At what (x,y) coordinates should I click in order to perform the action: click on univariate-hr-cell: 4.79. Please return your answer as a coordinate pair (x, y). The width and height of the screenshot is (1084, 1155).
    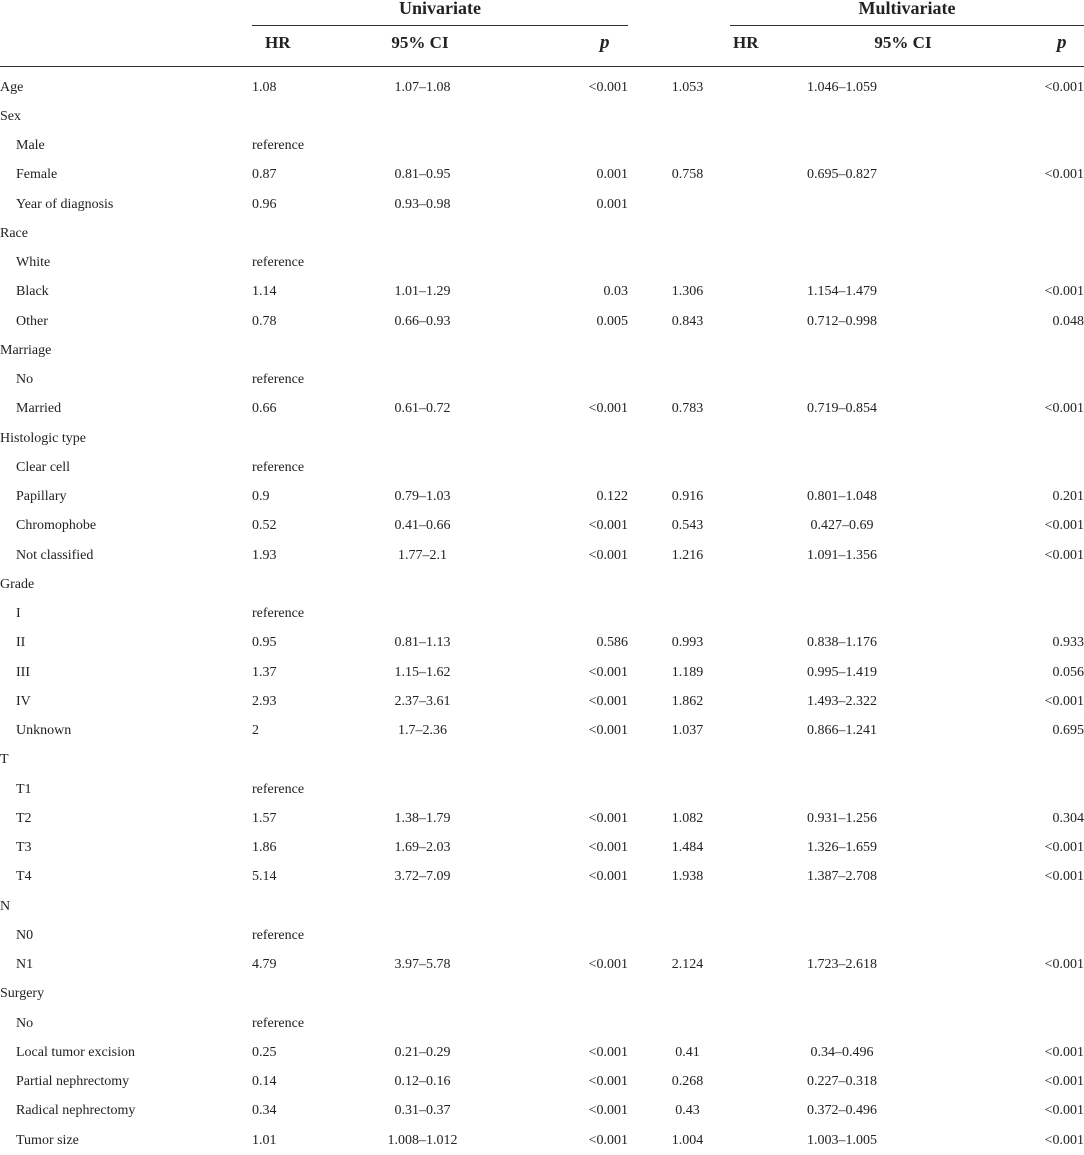
    Looking at the image, I should click on (264, 965).